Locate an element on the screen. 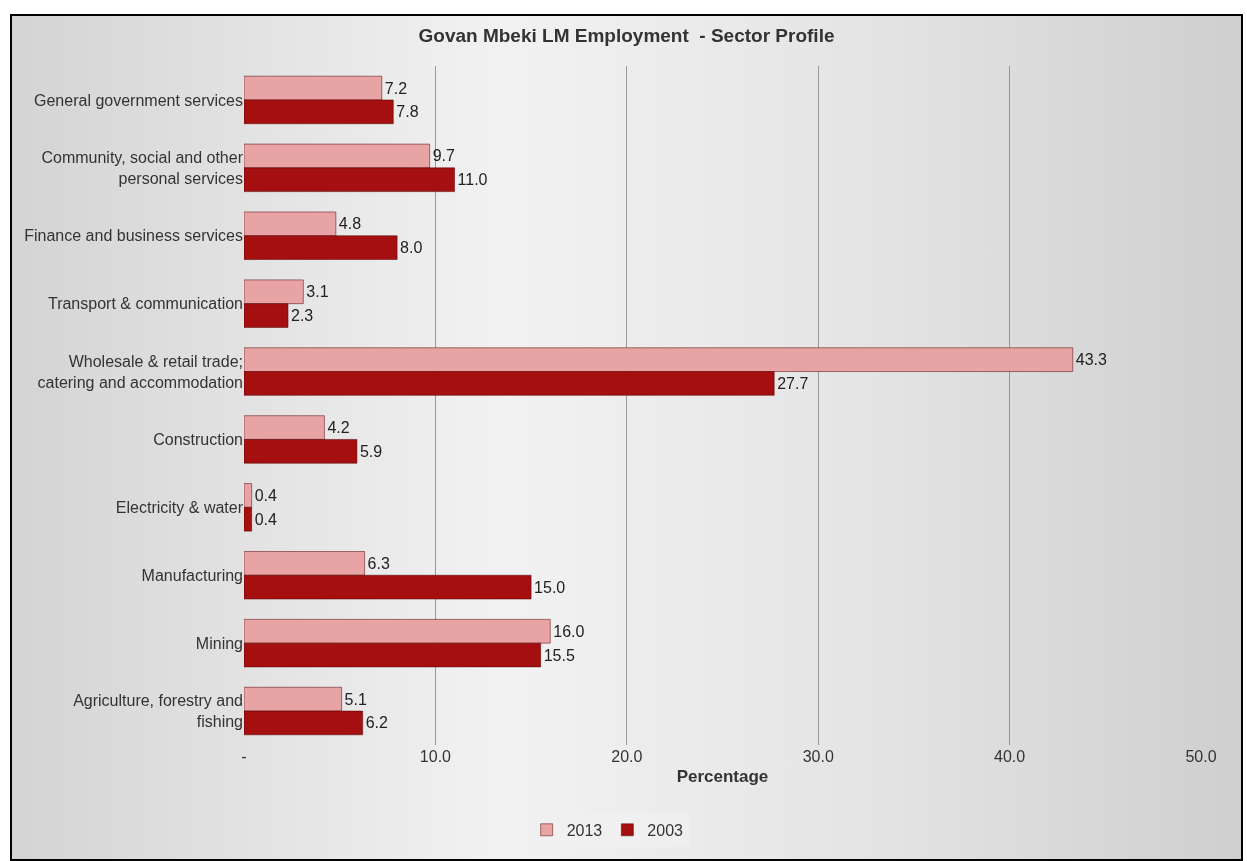 This screenshot has width=1247, height=861. legend-label: 2013 is located at coordinates (584, 831).